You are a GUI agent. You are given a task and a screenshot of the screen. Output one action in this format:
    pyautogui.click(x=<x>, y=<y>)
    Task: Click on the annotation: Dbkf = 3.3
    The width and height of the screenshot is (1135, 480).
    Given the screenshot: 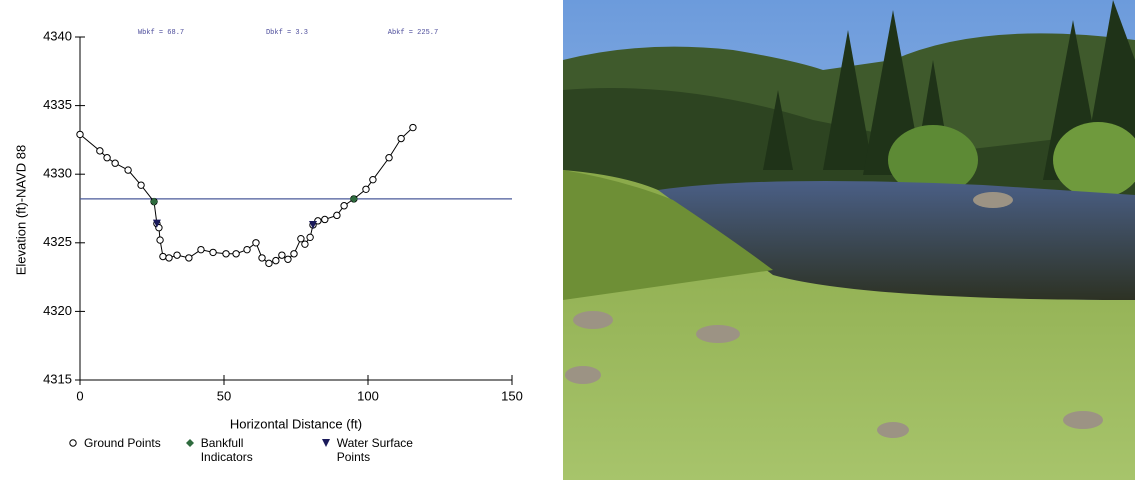 What is the action you would take?
    pyautogui.click(x=287, y=33)
    